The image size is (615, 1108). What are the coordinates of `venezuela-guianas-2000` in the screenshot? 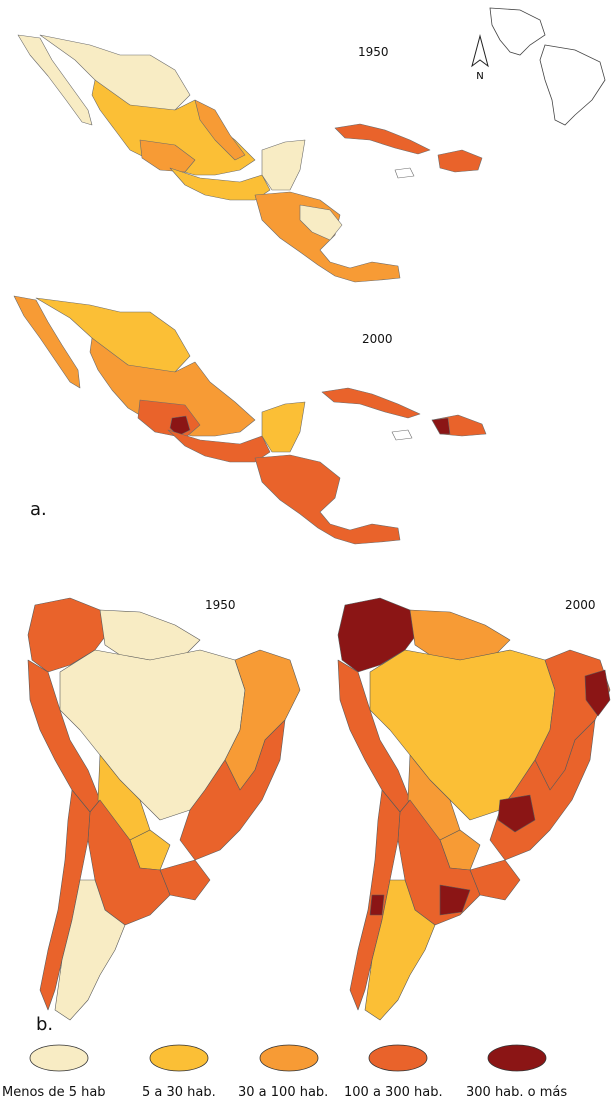 It's located at (460, 635).